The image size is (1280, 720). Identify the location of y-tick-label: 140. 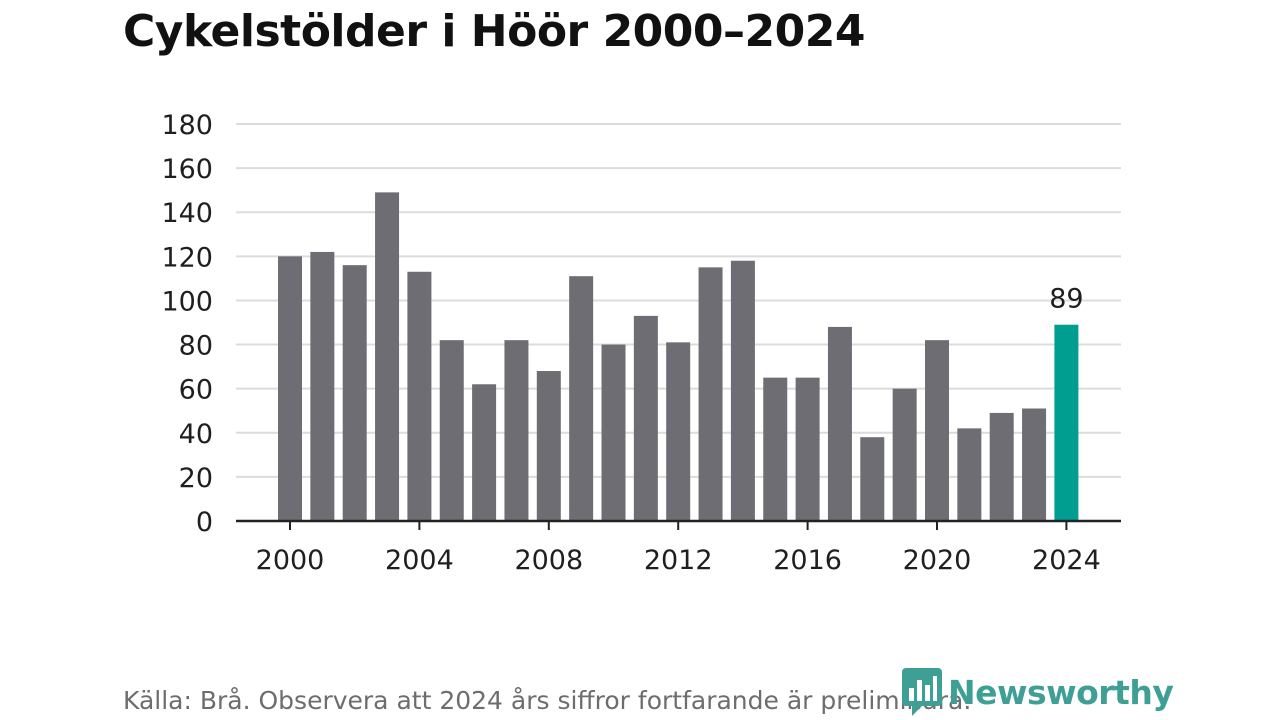
(187, 213).